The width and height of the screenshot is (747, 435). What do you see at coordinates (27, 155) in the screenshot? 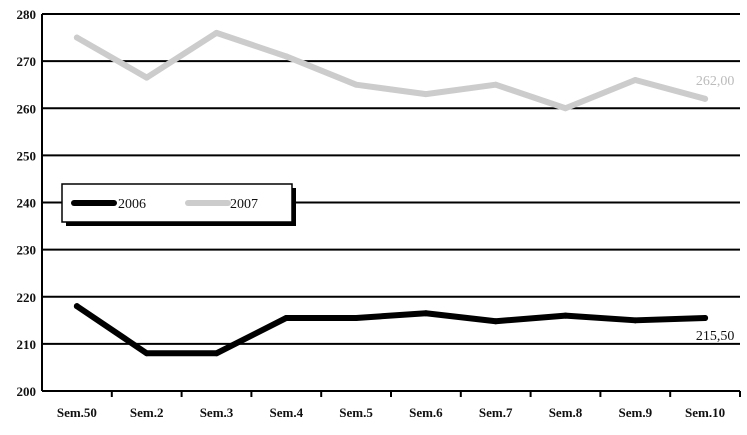
I see `y-tick-label: 250` at bounding box center [27, 155].